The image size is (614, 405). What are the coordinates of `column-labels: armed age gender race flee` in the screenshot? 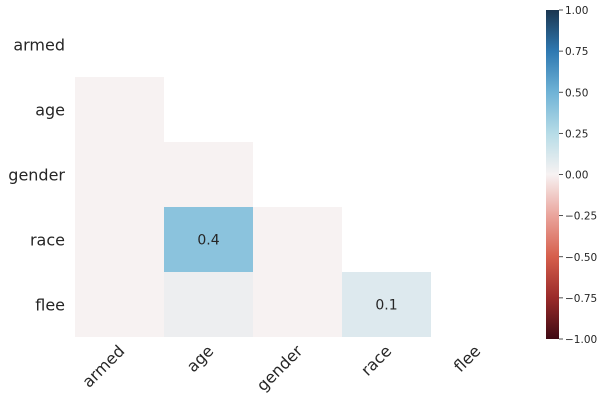 It's located at (281, 368).